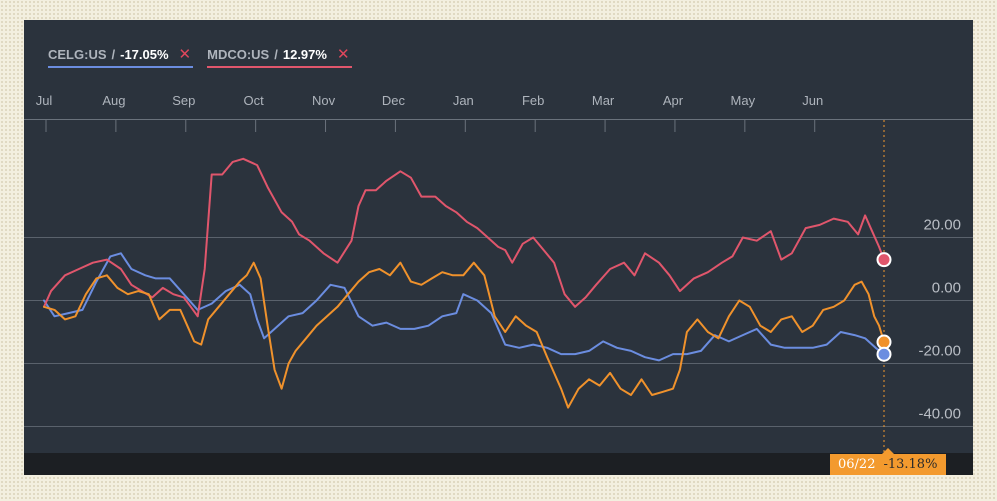 The height and width of the screenshot is (501, 997). Describe the element at coordinates (144, 54) in the screenshot. I see `legend-change: -17.05%` at that location.